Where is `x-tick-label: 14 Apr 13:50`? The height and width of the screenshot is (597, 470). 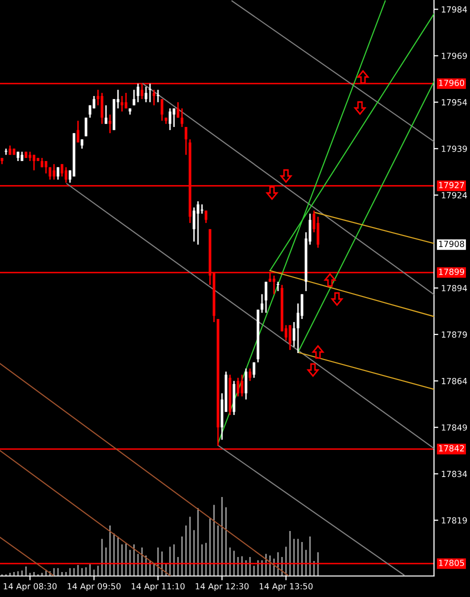 x-tick-label: 14 Apr 13:50 is located at coordinates (286, 587).